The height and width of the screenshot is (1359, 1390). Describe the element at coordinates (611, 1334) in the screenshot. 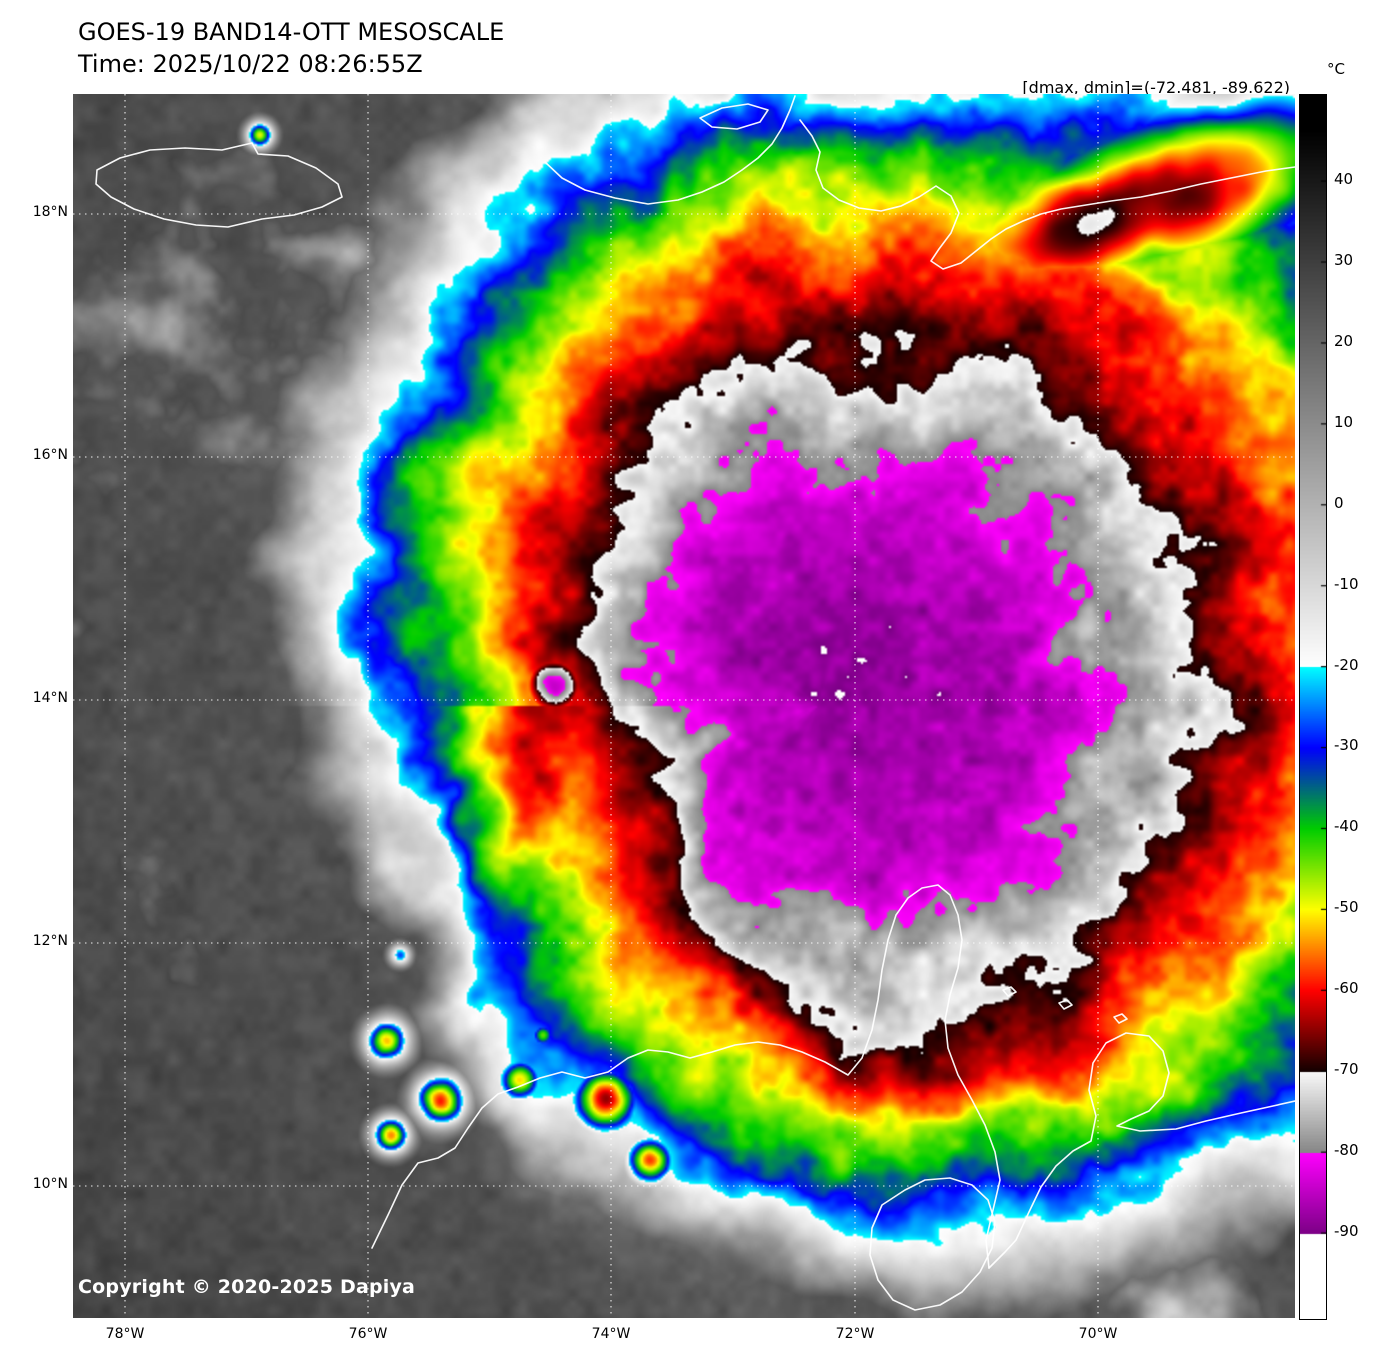

I see `longitude-label: 74°W` at that location.